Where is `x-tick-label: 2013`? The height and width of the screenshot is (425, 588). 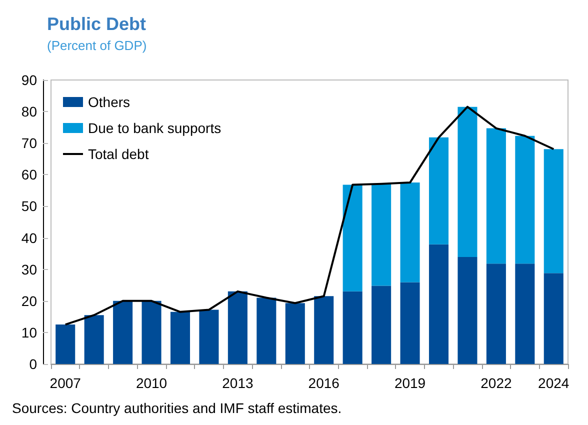
x-tick-label: 2013 is located at coordinates (238, 383).